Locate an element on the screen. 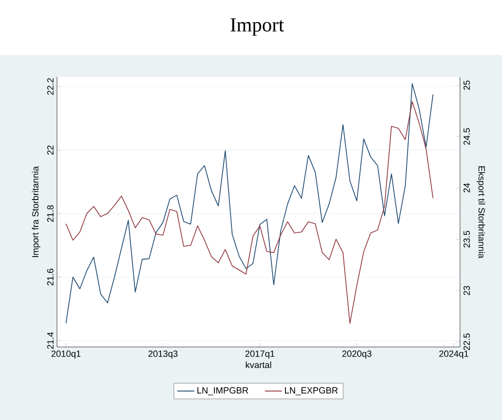 The image size is (502, 420). x-tick-label: 2017q1 is located at coordinates (259, 354).